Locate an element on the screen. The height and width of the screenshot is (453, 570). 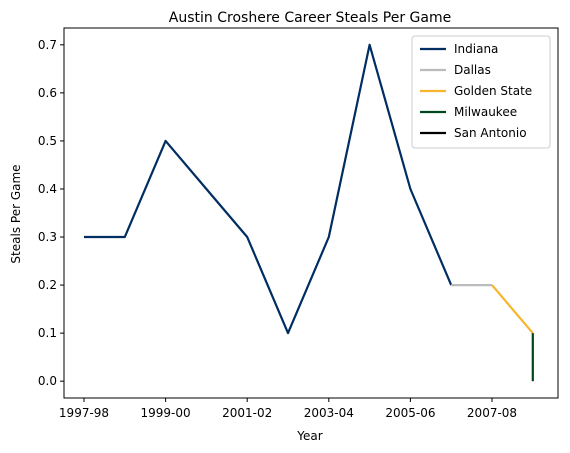
legend-label-golden-state: Golden State is located at coordinates (493, 91).